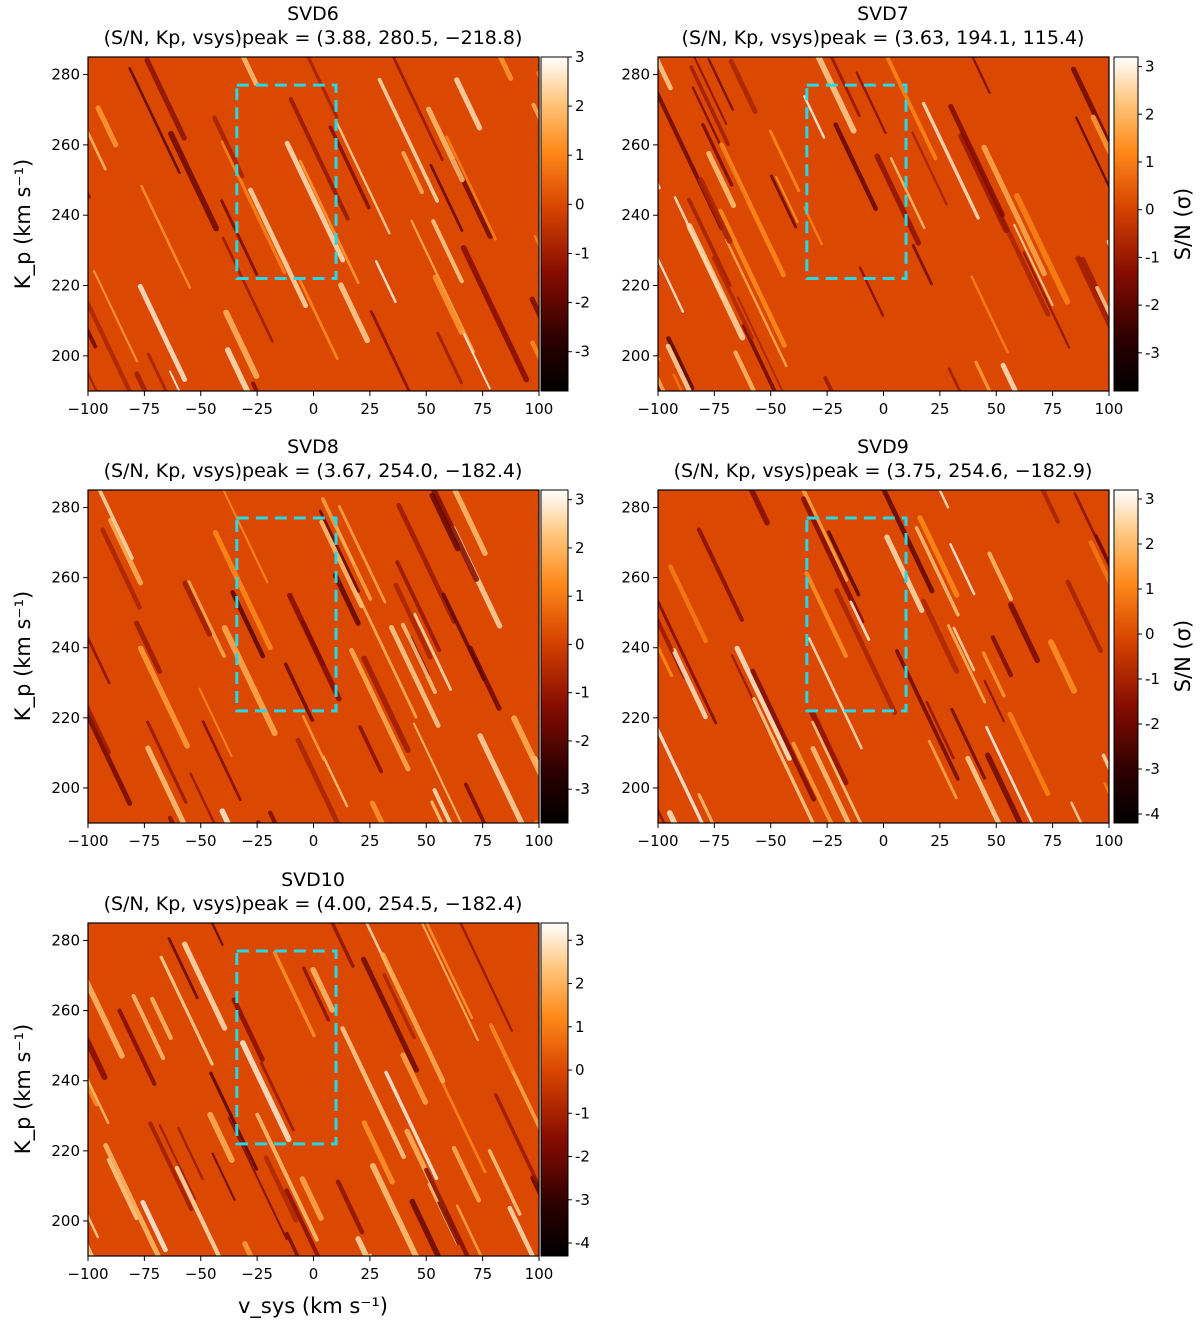 Image resolution: width=1200 pixels, height=1328 pixels. I want to click on x-tick-label: 0, so click(884, 841).